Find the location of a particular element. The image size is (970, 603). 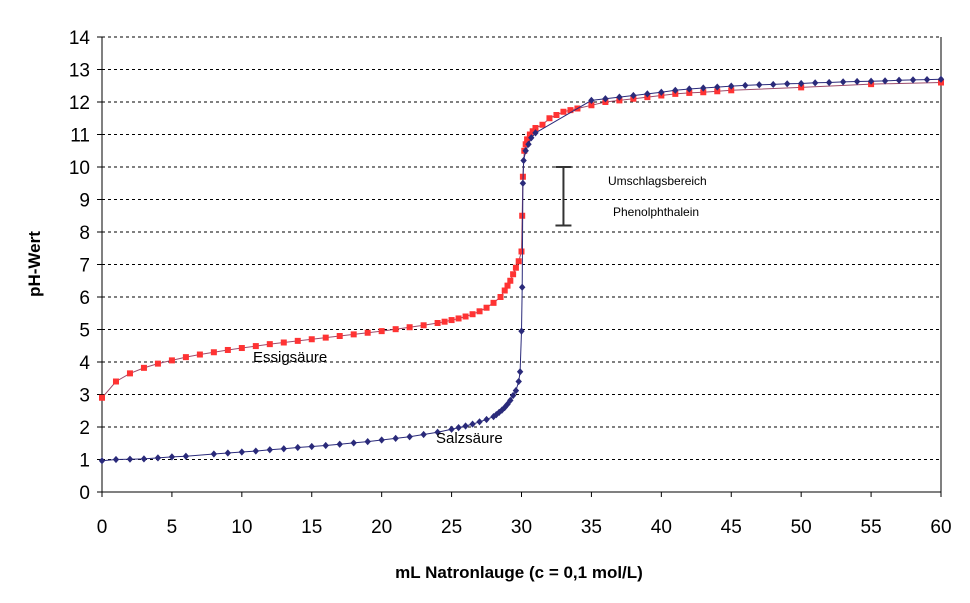

x-tick-label-60: 60 is located at coordinates (940, 527).